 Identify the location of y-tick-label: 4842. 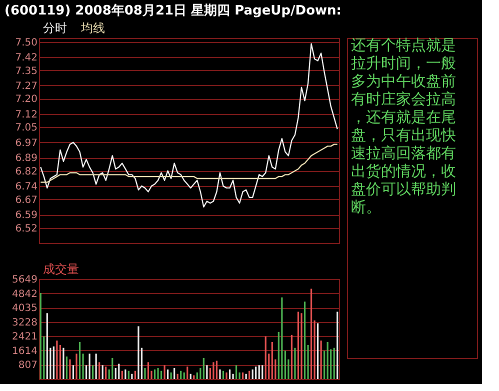
(25, 294).